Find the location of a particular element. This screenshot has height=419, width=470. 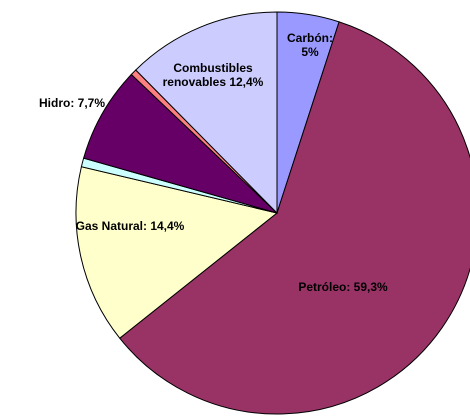

slice-label: Hidro: 7,7% is located at coordinates (71, 103).